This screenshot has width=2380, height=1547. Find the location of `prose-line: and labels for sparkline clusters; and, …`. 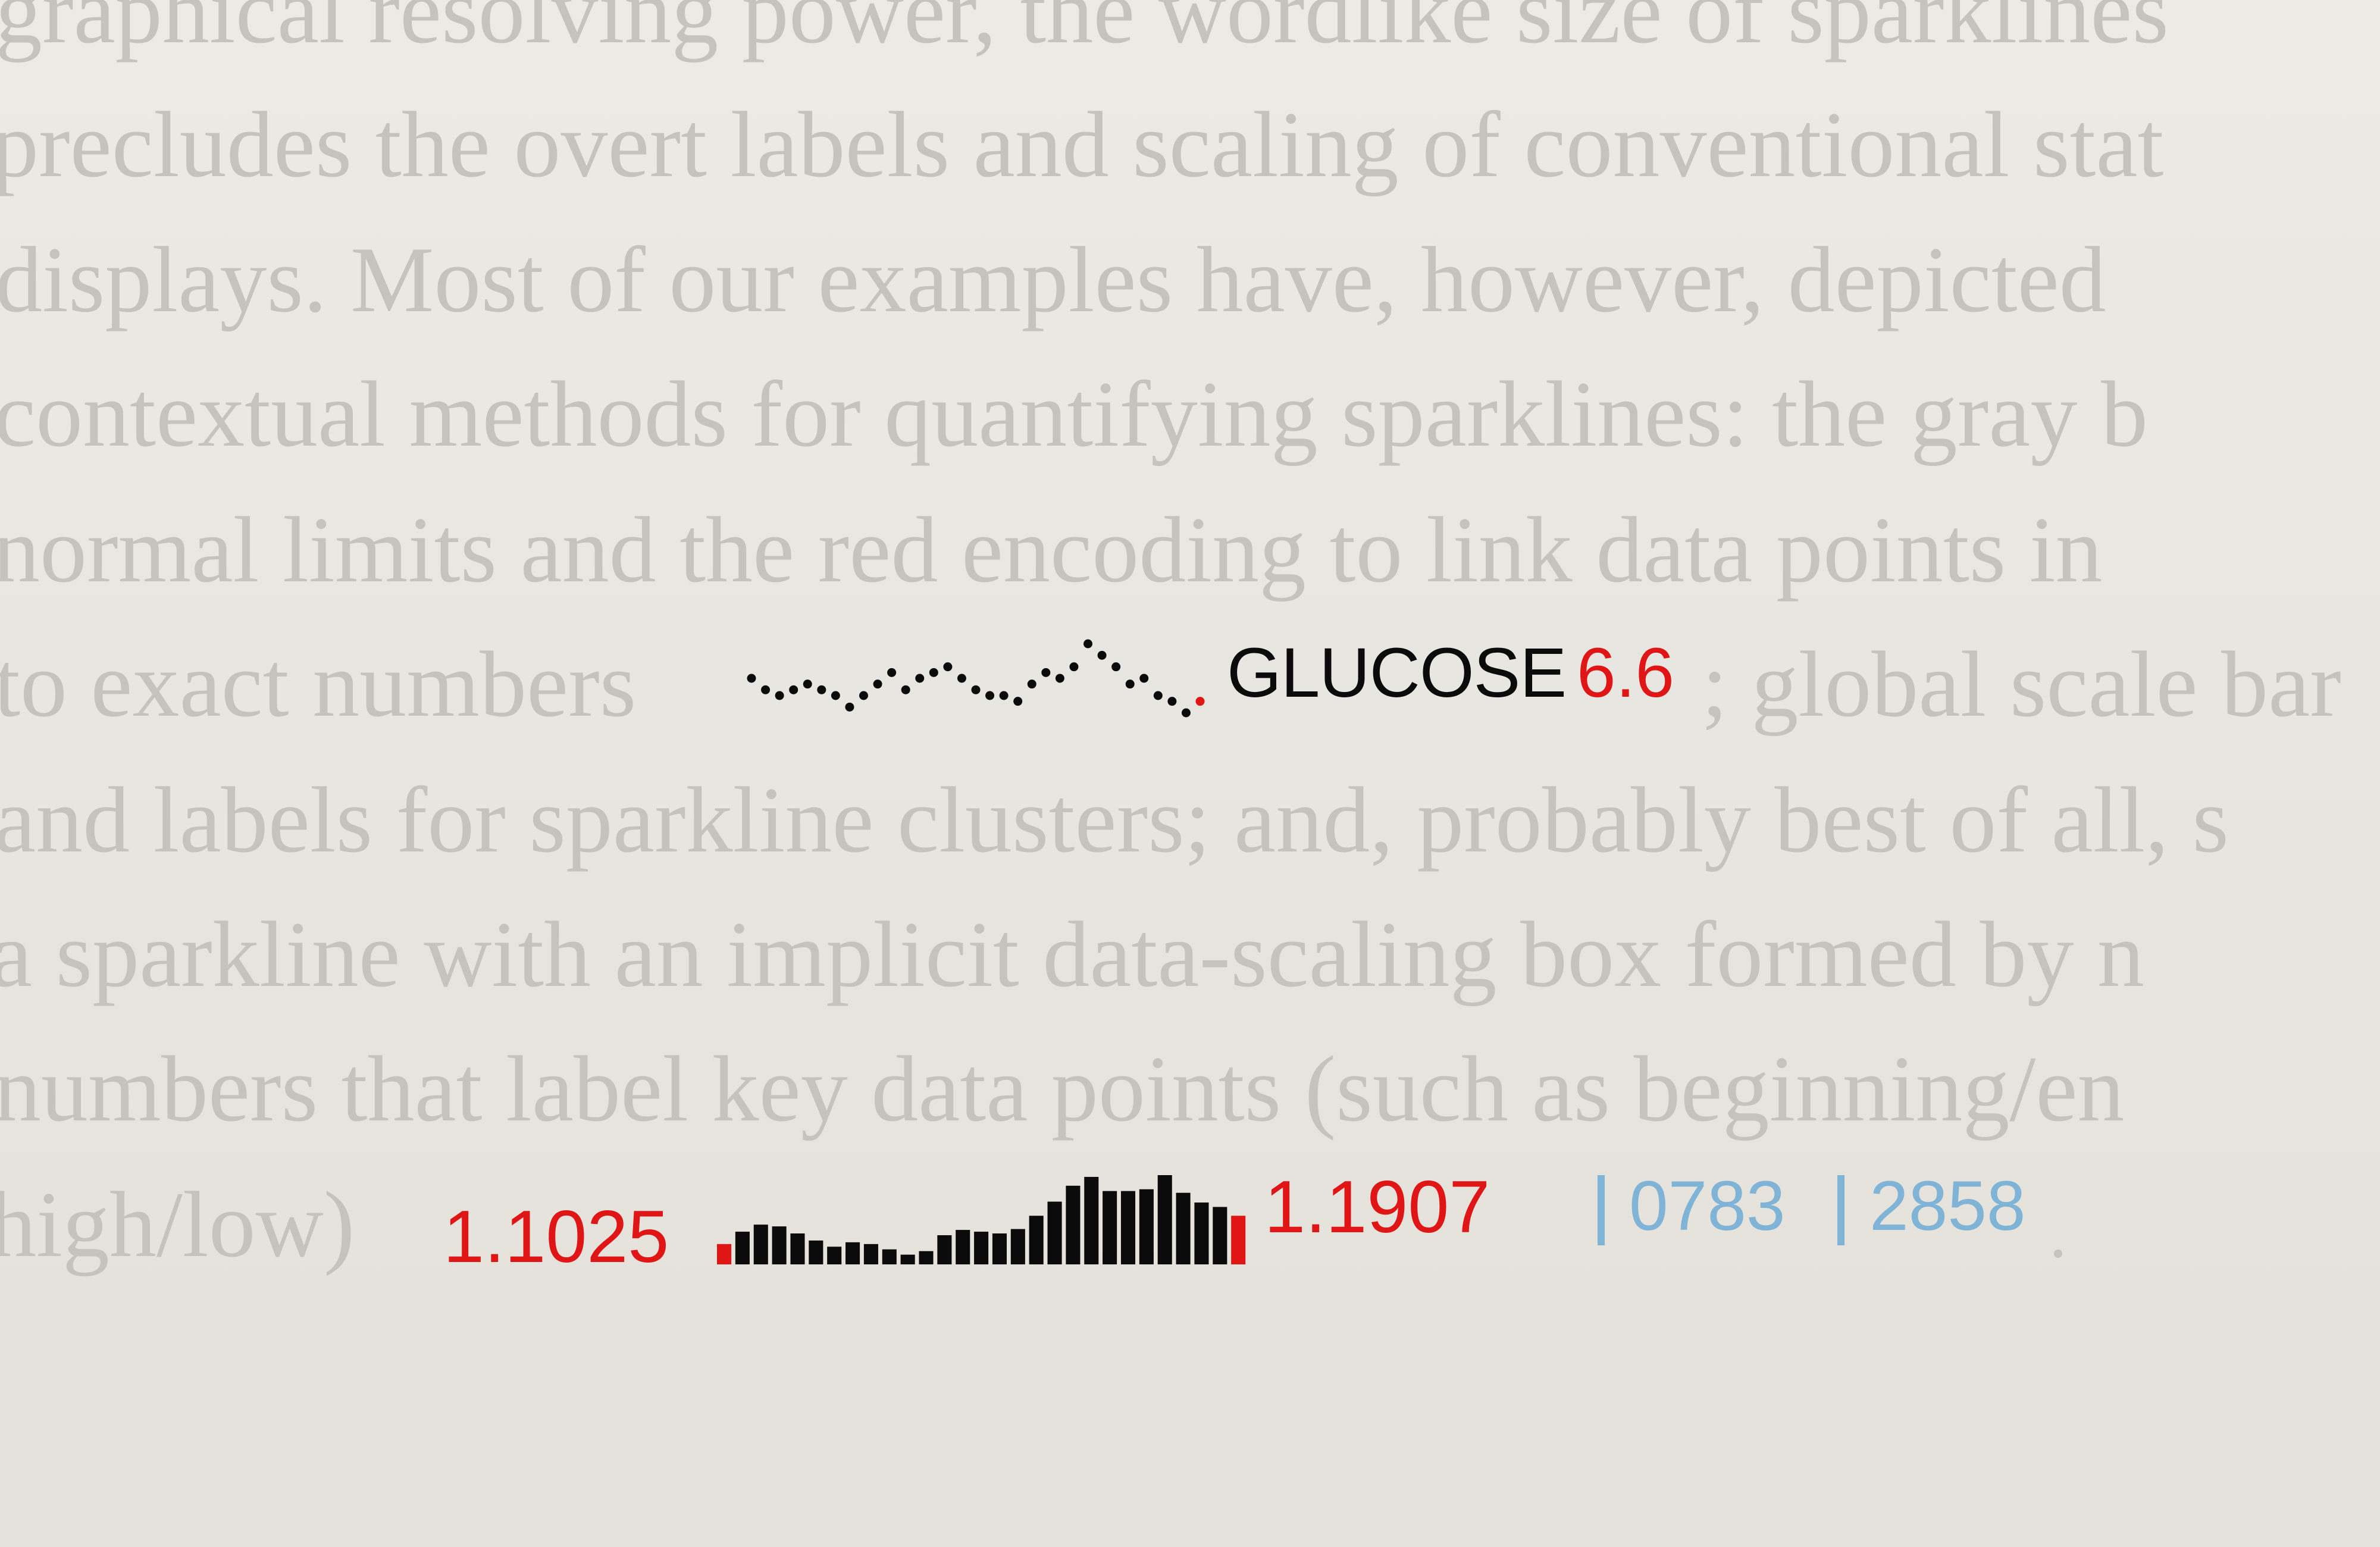

prose-line: and labels for sparkline clusters; and, … is located at coordinates (1114, 820).